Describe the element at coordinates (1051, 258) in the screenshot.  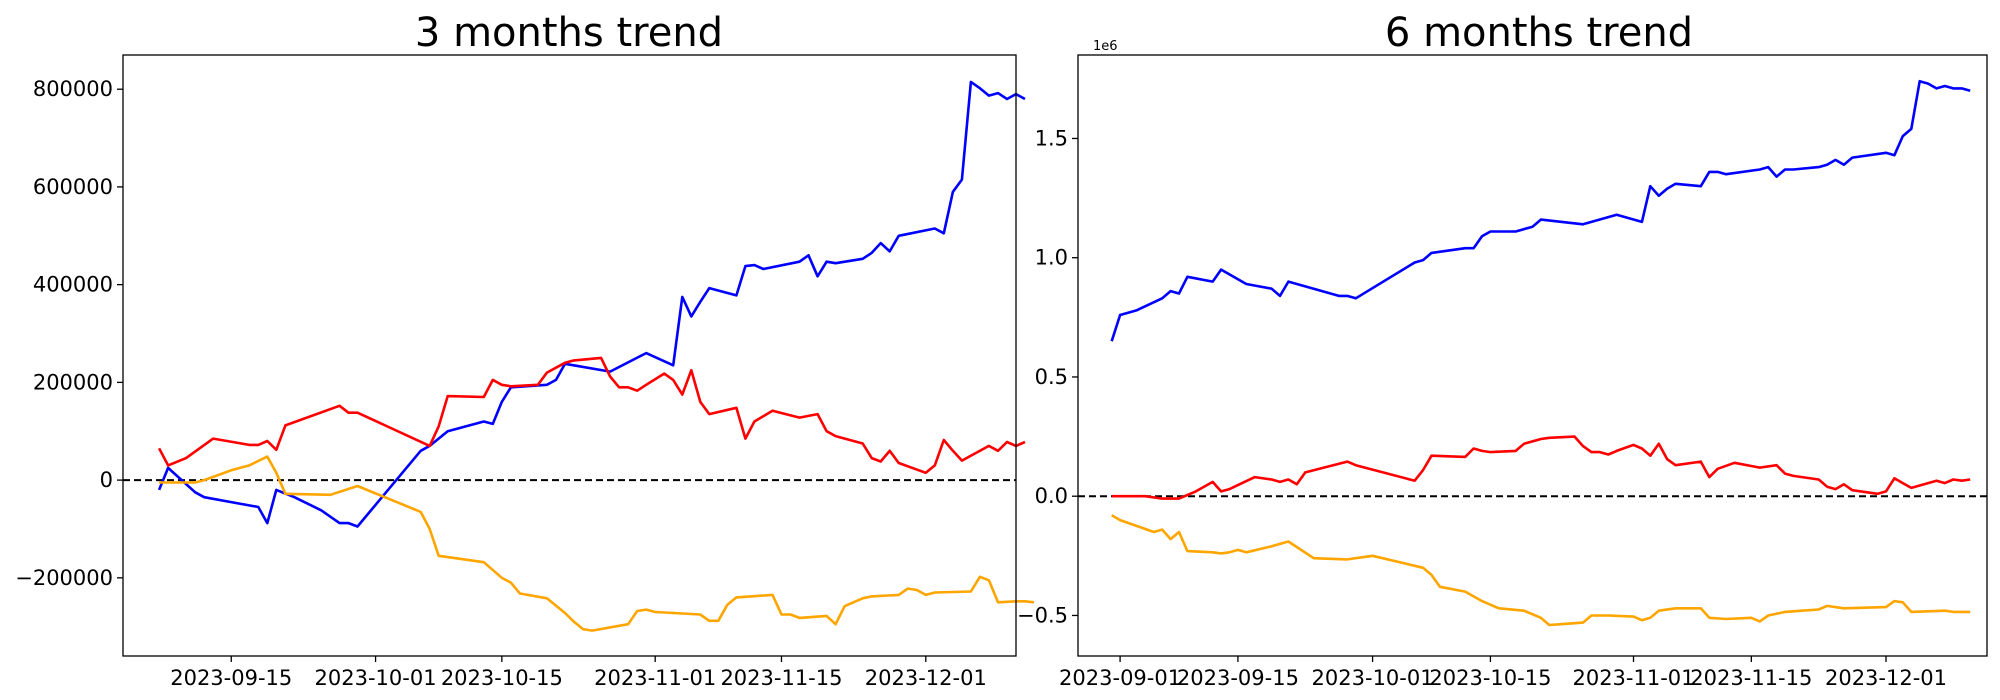
I see `y-tick-label: 1.0` at that location.